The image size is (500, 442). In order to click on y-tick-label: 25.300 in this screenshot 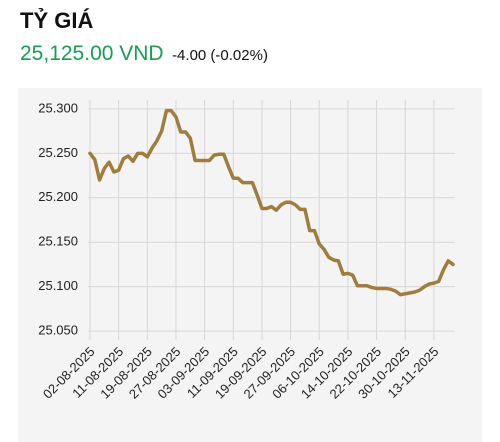, I will do `click(58, 107)`.